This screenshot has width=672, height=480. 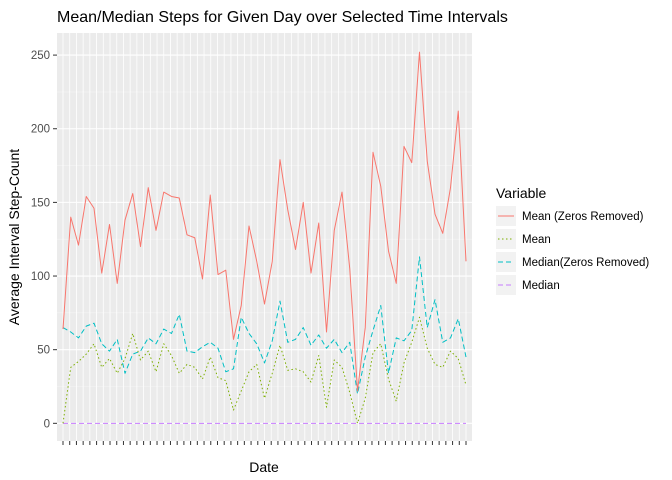 I want to click on y-axis-title: Average Interval Step-Count, so click(x=14, y=237).